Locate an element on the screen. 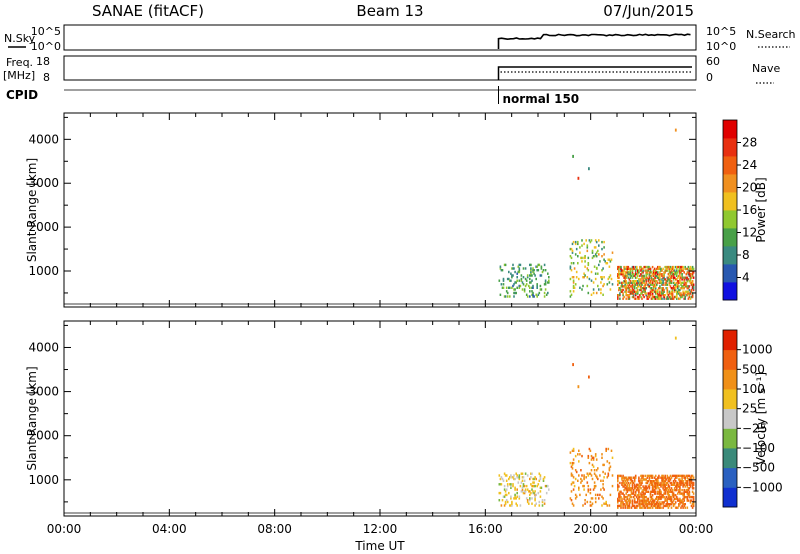 The image size is (800, 554). colorbar-swatch is located at coordinates (730, 237).